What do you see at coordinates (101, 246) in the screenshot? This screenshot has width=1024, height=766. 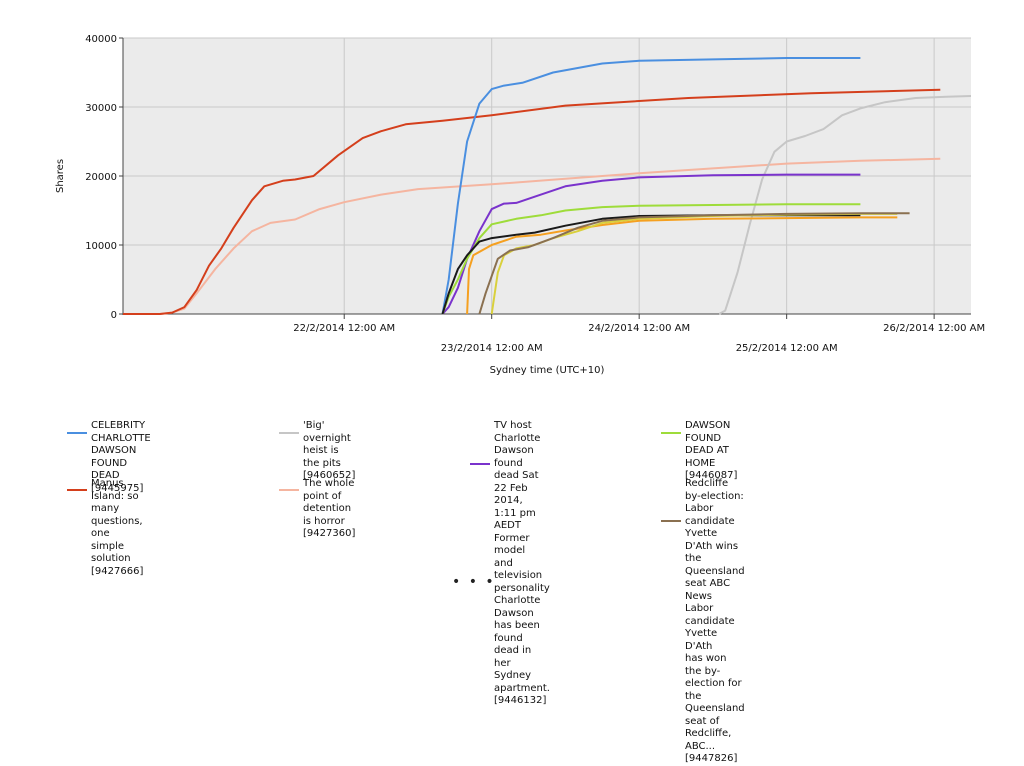 I see `y-tick-label: 10000` at bounding box center [101, 246].